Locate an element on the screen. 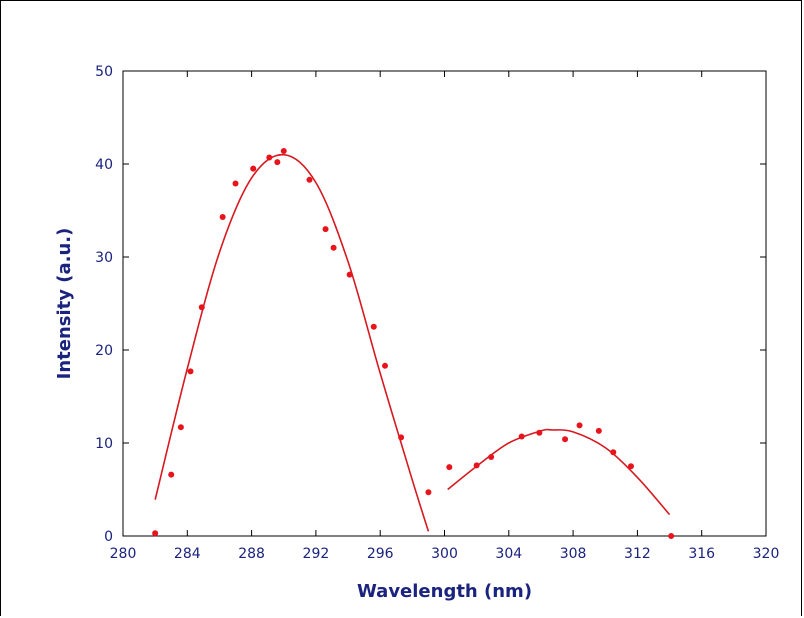 This screenshot has height=618, width=804. x-tick-label: 304 is located at coordinates (508, 554).